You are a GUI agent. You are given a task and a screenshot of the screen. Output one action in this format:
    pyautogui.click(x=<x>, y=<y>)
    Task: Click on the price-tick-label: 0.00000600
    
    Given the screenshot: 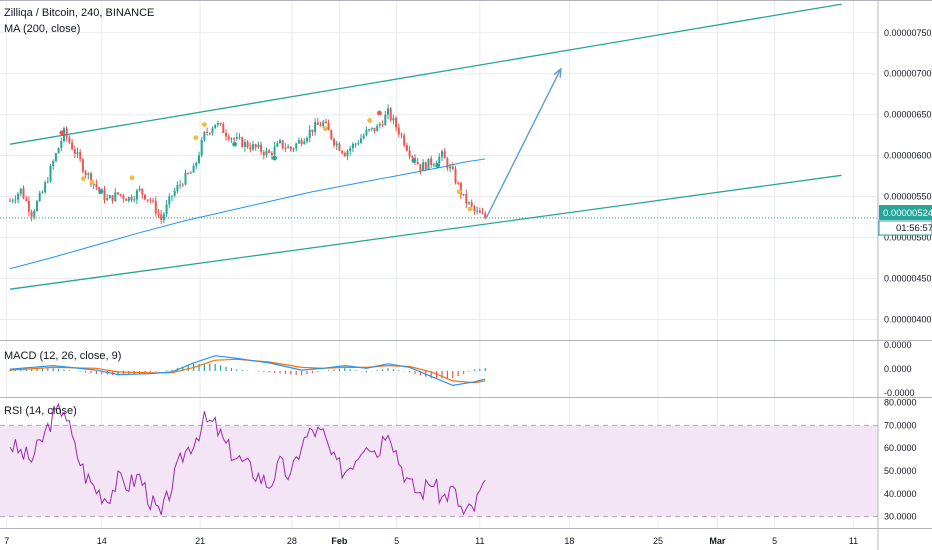 What is the action you would take?
    pyautogui.click(x=908, y=156)
    